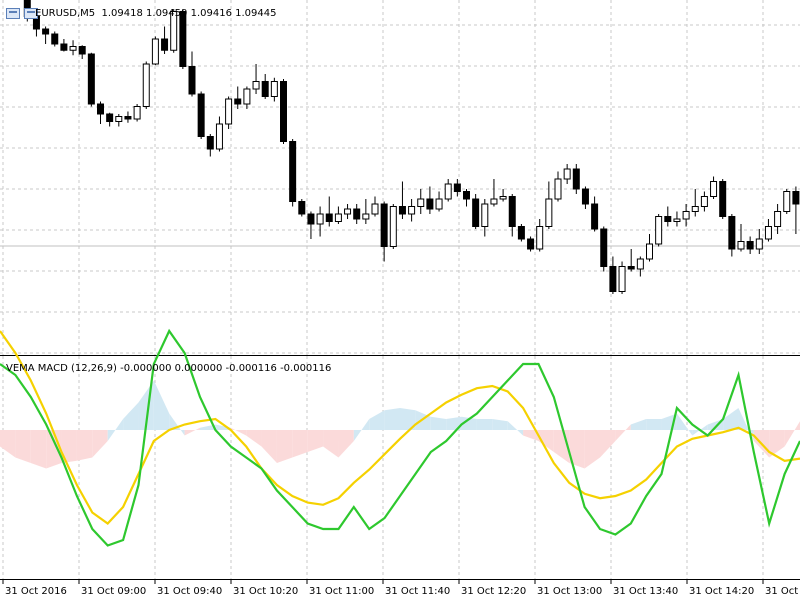 The width and height of the screenshot is (800, 600). I want to click on indicator-value: 0.000000, so click(198, 368).